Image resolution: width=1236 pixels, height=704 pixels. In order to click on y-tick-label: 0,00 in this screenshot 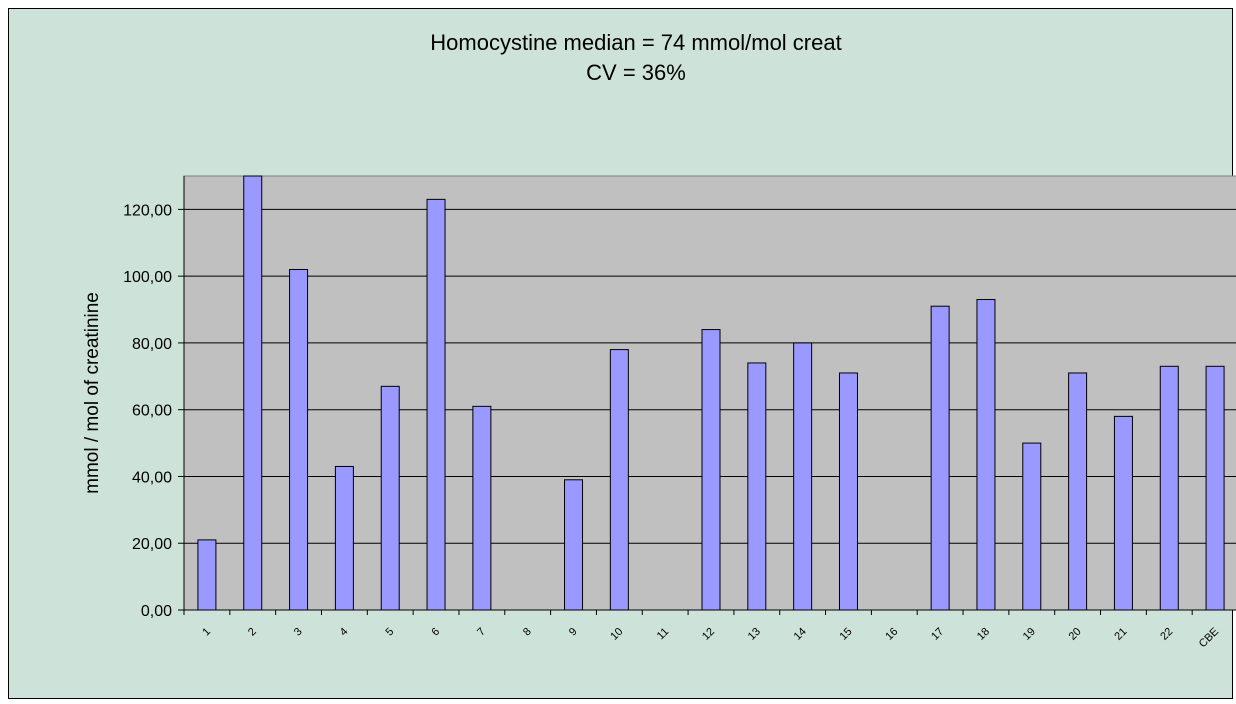, I will do `click(156, 611)`.